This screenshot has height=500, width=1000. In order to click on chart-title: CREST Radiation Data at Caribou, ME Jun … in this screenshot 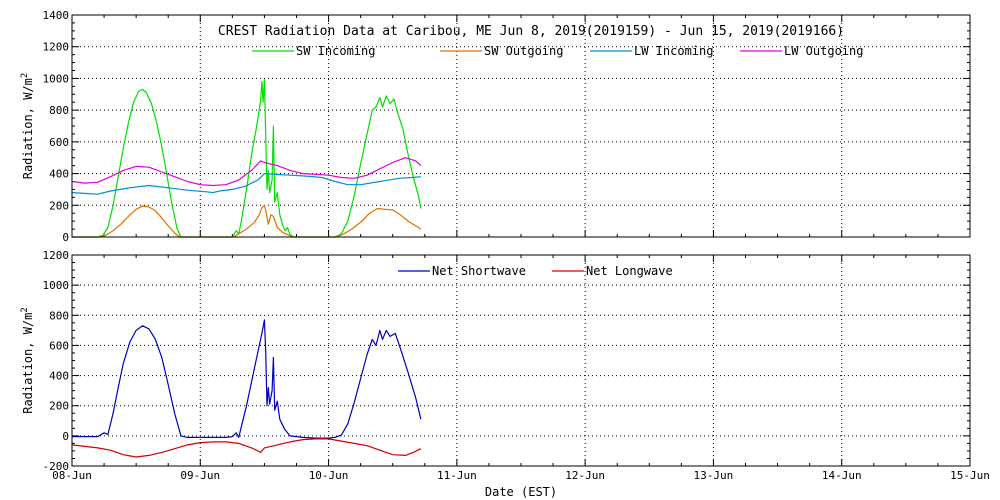, I will do `click(531, 31)`.